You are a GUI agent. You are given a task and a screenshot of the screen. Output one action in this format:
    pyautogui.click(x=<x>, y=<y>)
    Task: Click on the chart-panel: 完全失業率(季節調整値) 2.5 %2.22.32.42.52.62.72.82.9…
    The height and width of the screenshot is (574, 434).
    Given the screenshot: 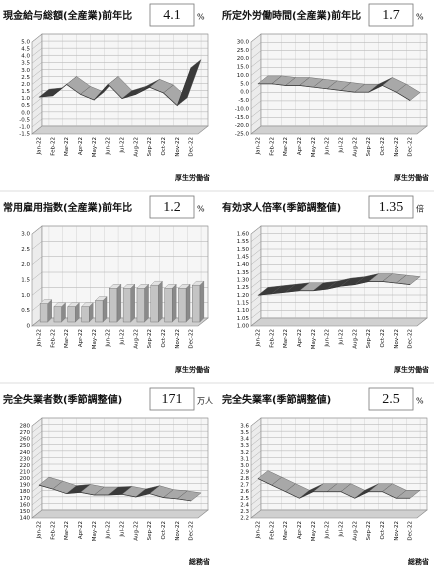 What is the action you would take?
    pyautogui.click(x=325, y=476)
    